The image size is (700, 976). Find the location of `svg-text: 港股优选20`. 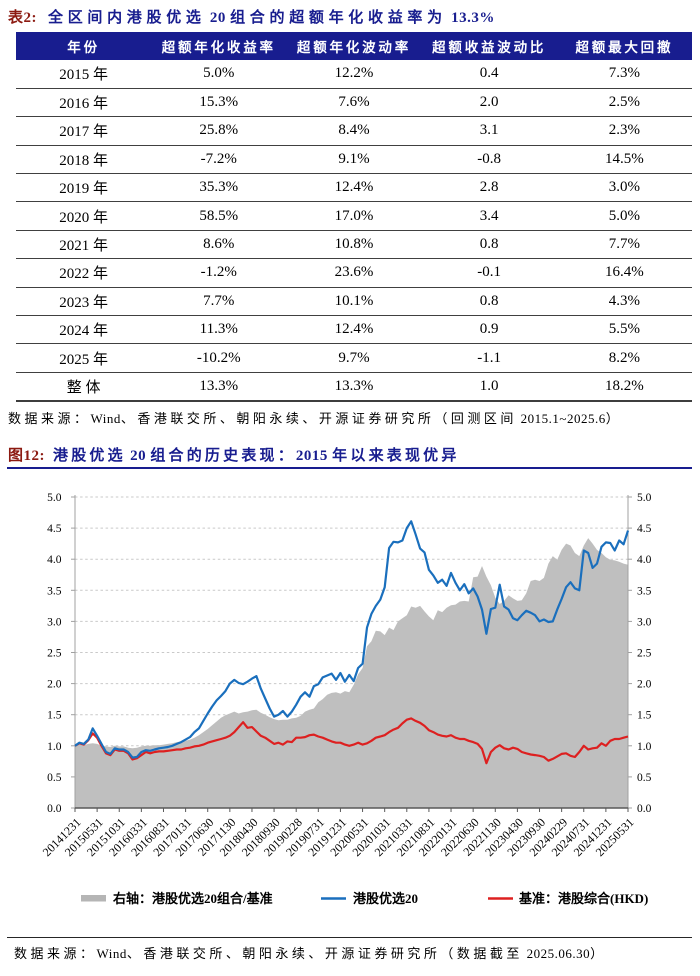

svg-text: 港股优选20 is located at coordinates (385, 898).